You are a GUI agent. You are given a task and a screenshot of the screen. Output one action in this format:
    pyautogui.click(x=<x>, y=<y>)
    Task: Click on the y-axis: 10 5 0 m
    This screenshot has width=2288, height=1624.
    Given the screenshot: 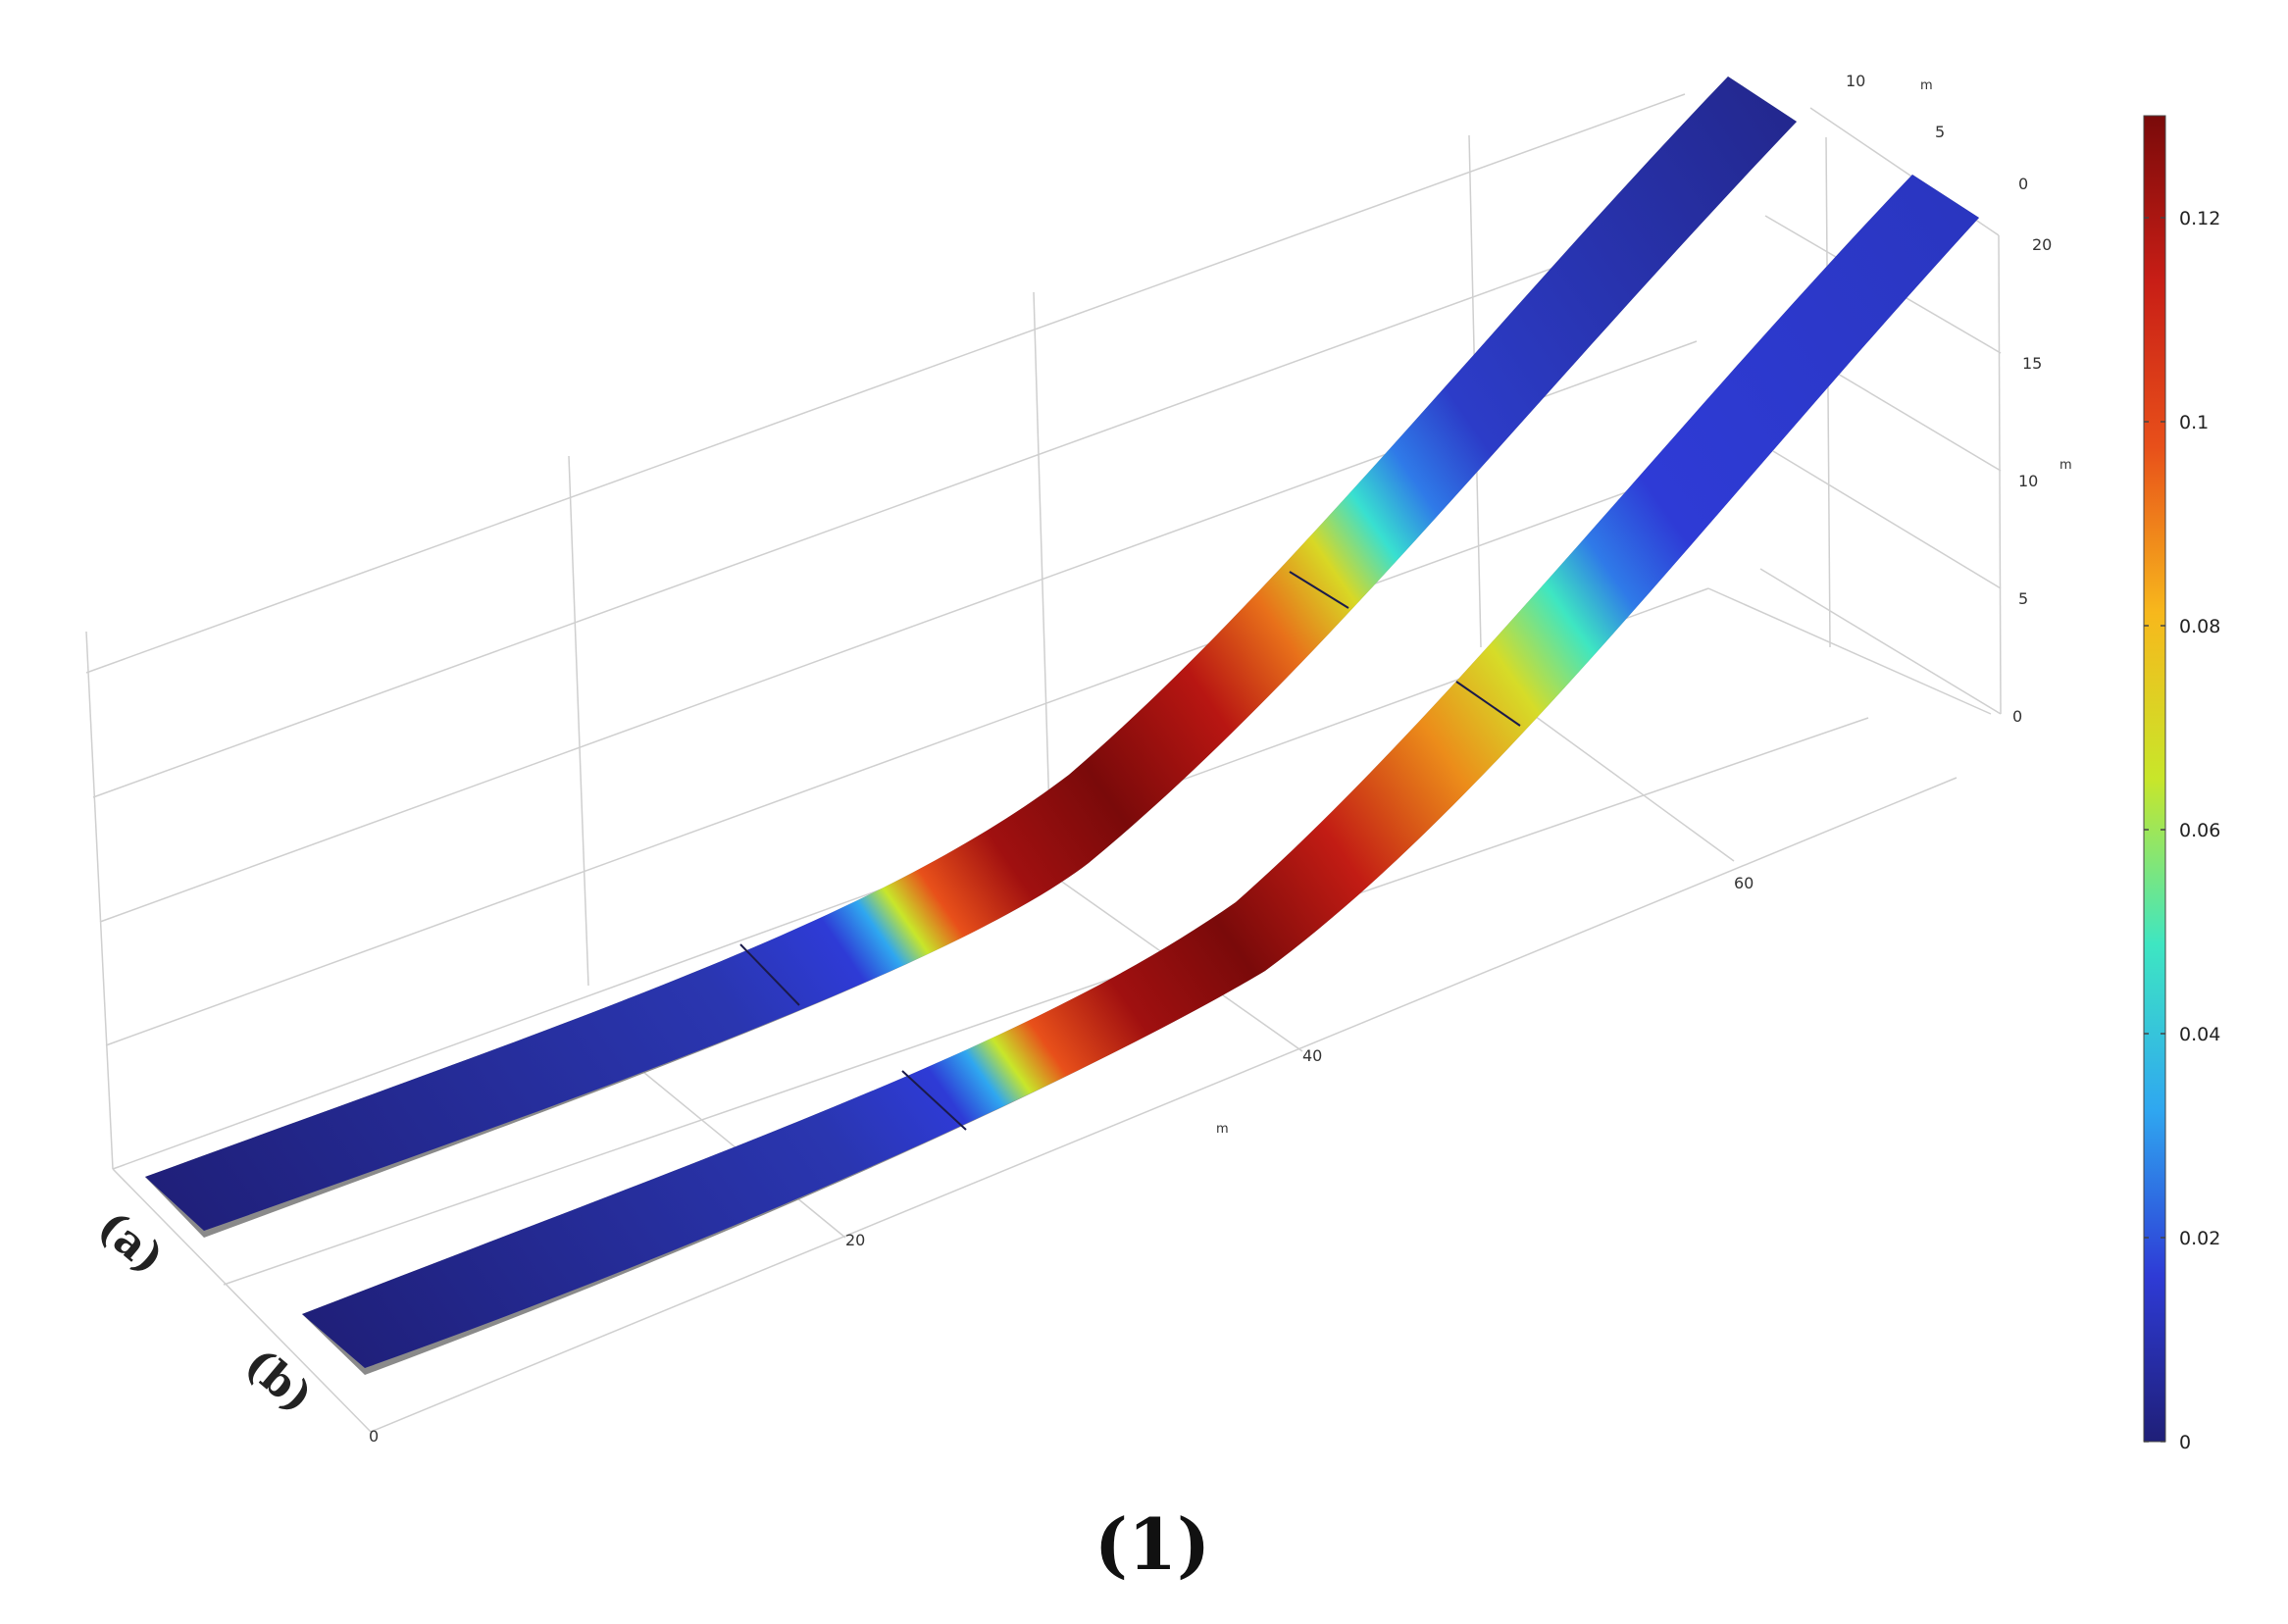 What is the action you would take?
    pyautogui.click(x=1937, y=132)
    